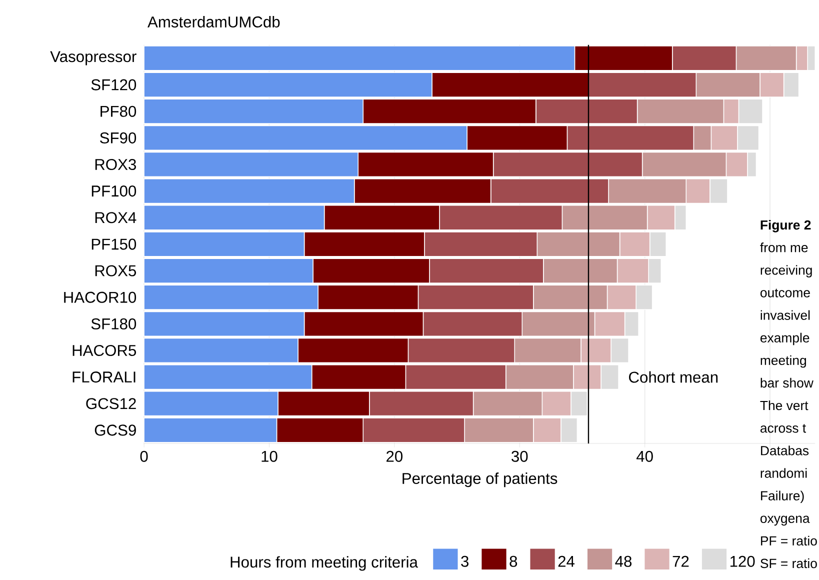  I want to click on text: randomi, so click(783, 473).